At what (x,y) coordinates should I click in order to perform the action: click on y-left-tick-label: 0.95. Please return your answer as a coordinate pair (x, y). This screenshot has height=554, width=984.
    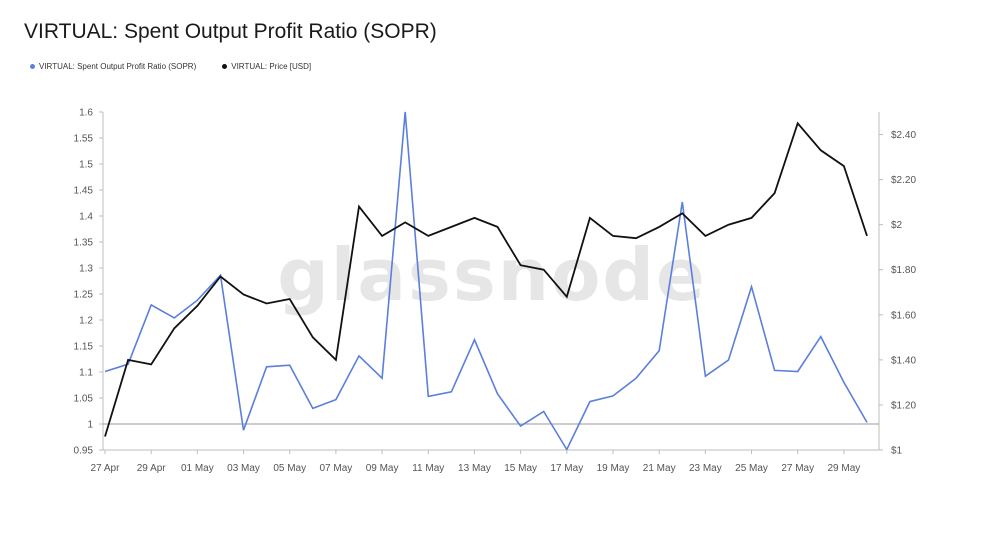
    Looking at the image, I should click on (84, 451).